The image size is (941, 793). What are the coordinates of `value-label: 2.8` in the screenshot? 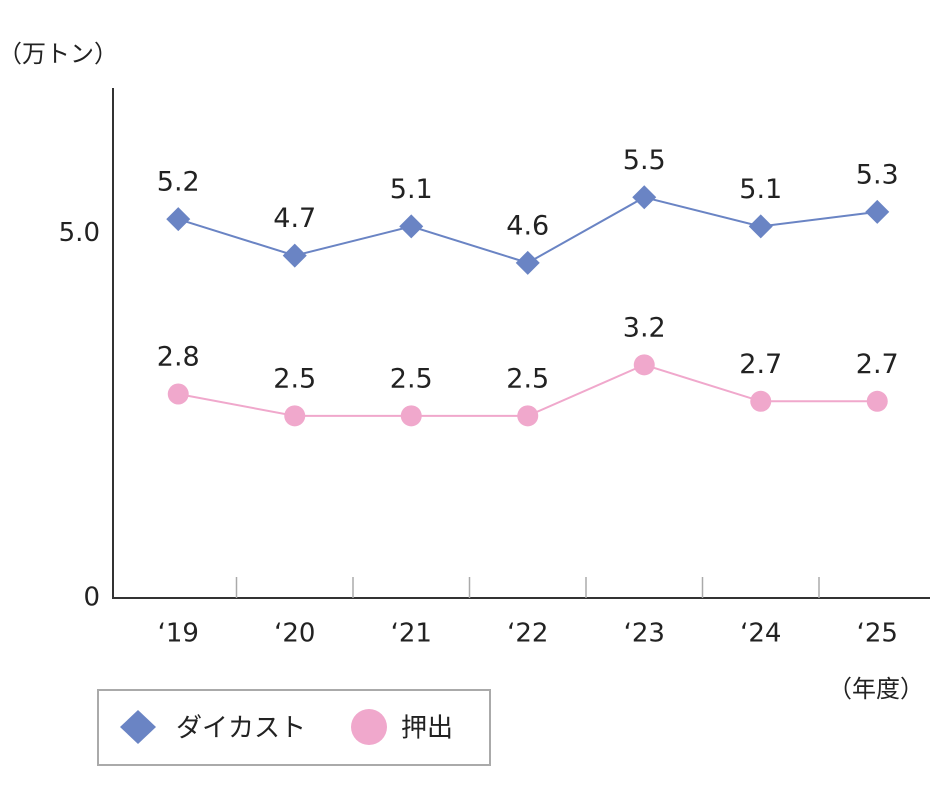 It's located at (178, 357).